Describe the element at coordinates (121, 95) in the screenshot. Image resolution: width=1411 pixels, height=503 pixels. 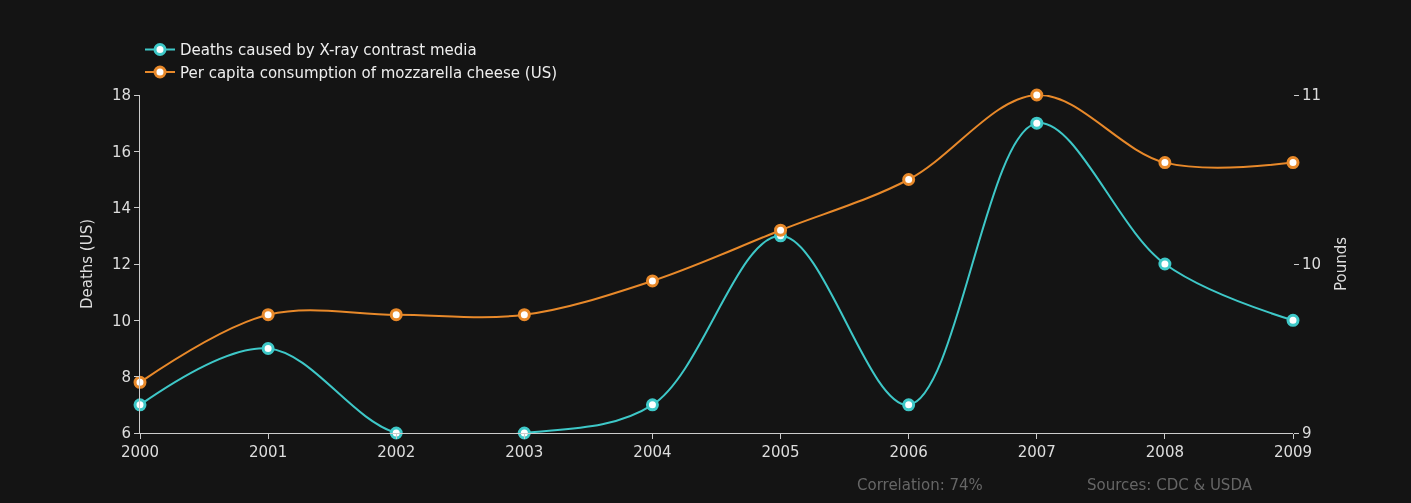
I see `y-tick-label: 18` at that location.